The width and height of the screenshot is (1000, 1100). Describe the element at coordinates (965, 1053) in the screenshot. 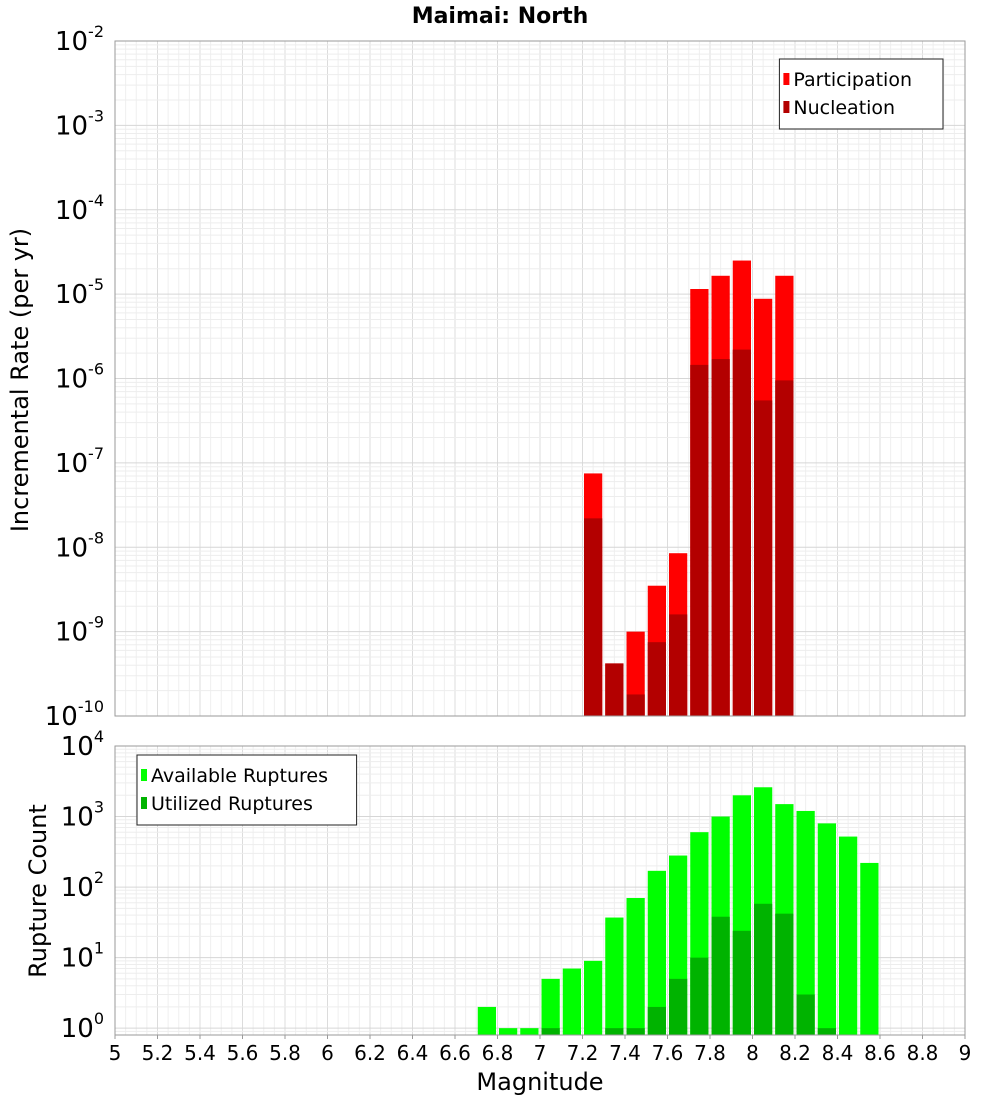

I see `x-tick-label: 9` at that location.